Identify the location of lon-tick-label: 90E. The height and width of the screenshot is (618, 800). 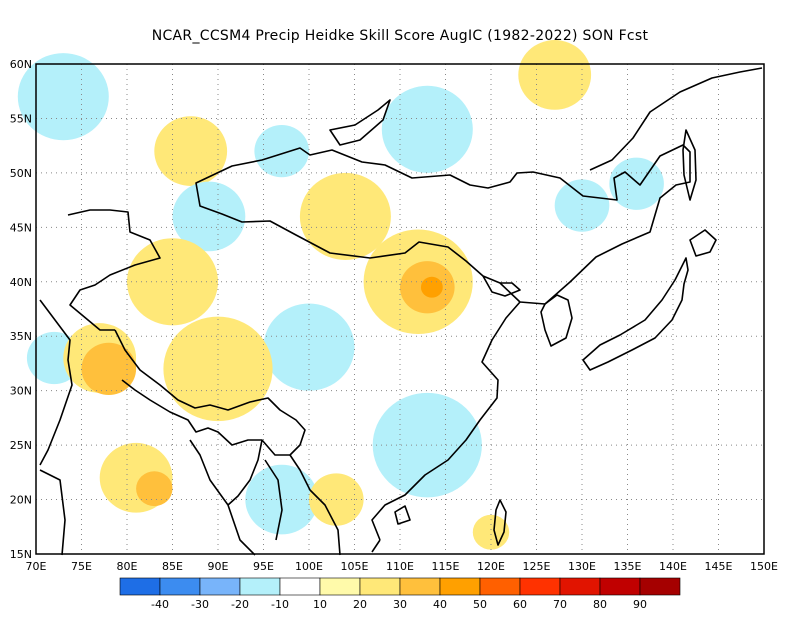
(218, 566).